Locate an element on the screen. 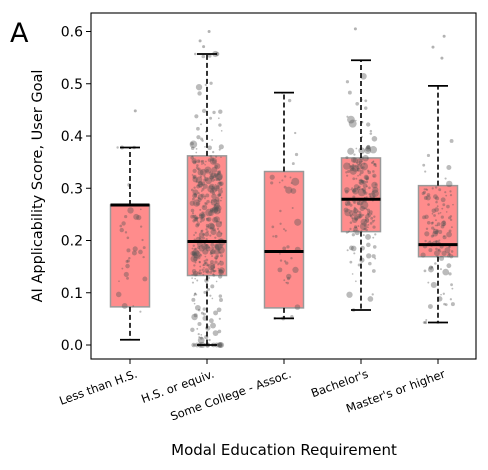  y-tick-label: 0.6 is located at coordinates (72, 33).